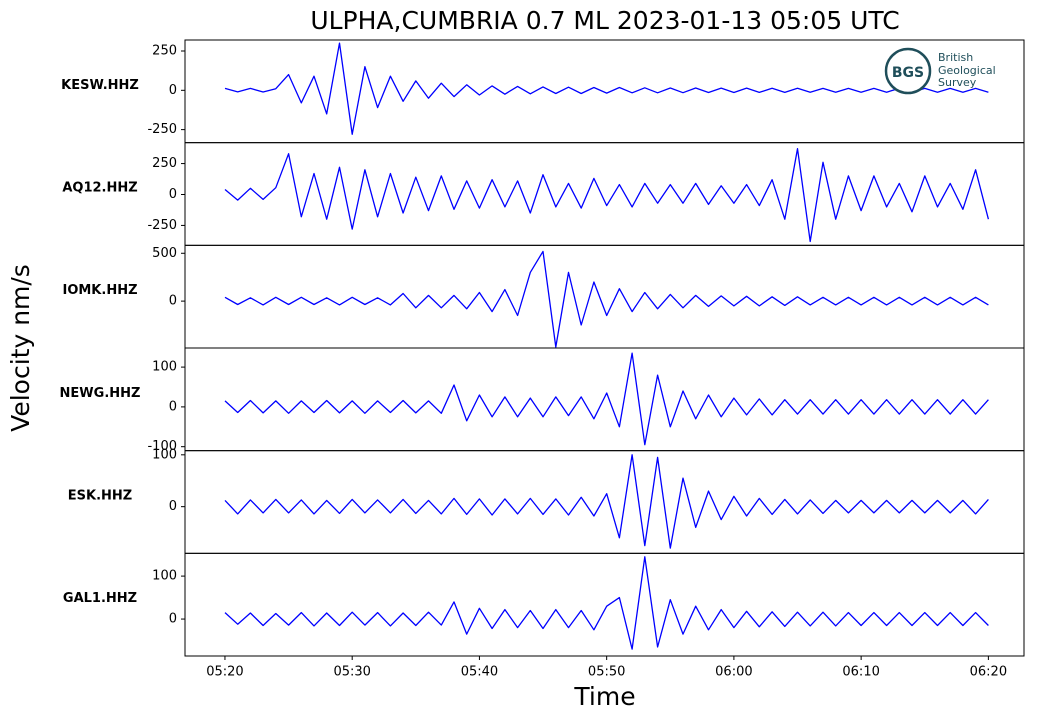 The height and width of the screenshot is (723, 1046). What do you see at coordinates (967, 70) in the screenshot?
I see `logo-text: Geological` at bounding box center [967, 70].